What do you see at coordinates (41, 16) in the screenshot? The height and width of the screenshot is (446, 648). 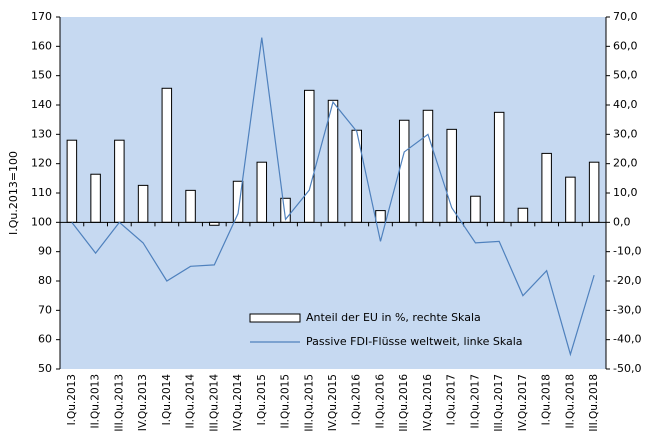 I see `y-tick-label: 170` at bounding box center [41, 16].